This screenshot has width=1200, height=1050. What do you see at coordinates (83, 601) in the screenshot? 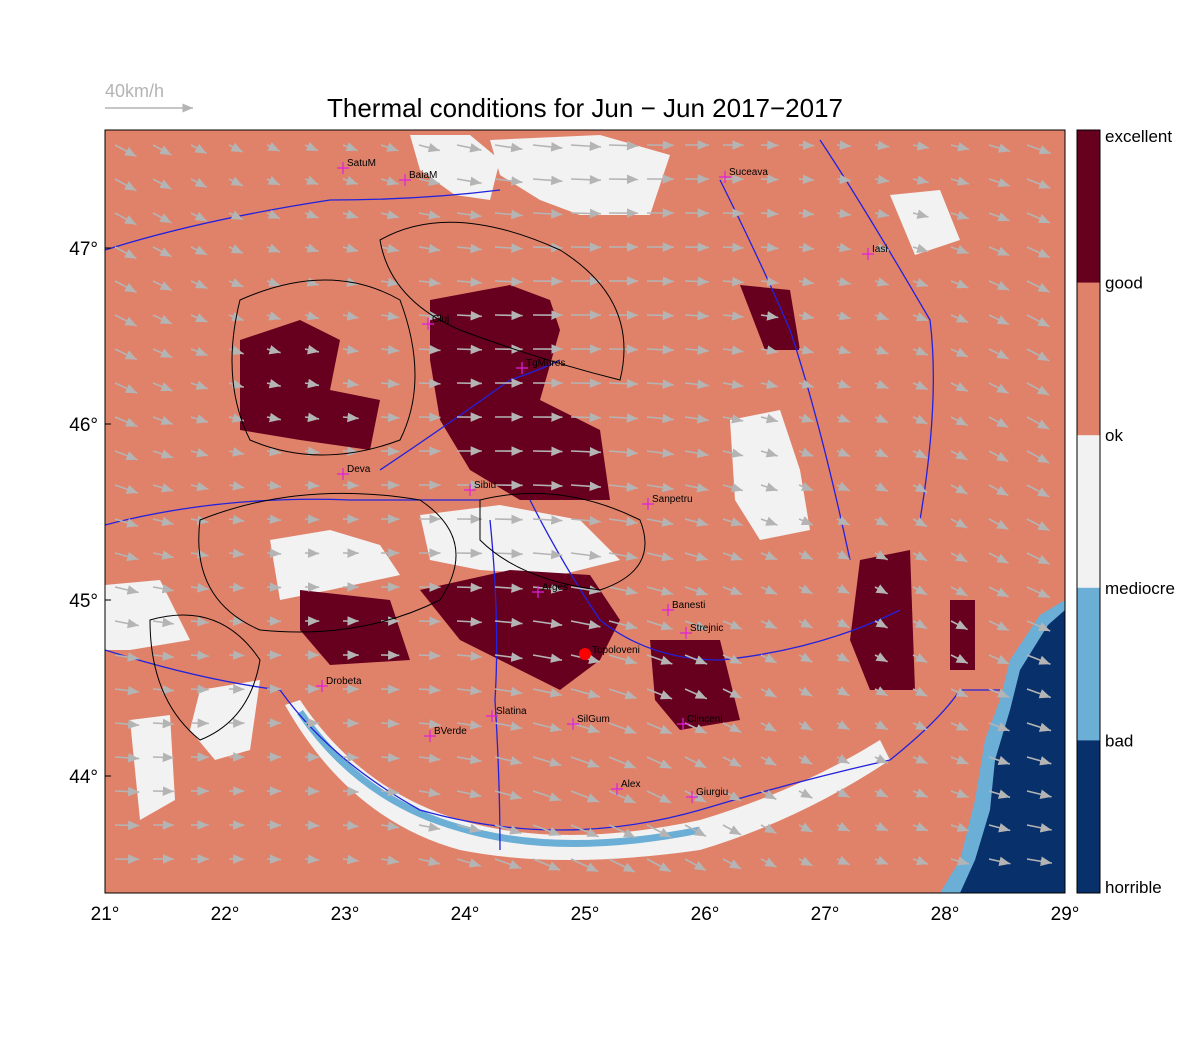
I see `lat-tick-label: 45°` at bounding box center [83, 601].